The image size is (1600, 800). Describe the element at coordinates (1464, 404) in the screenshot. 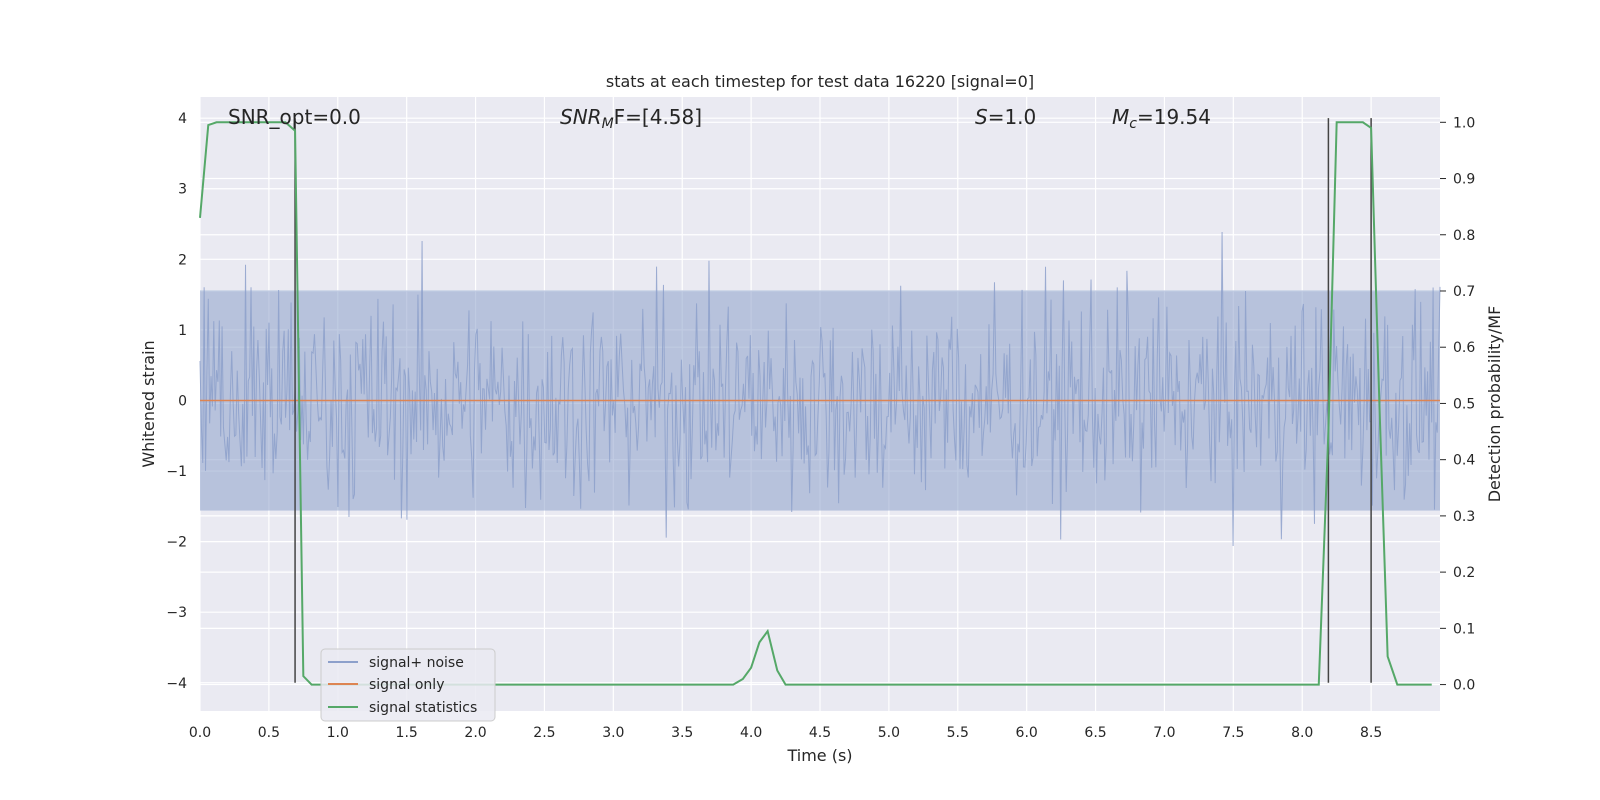

I see `right-y-tick-label-5: 0.5` at that location.